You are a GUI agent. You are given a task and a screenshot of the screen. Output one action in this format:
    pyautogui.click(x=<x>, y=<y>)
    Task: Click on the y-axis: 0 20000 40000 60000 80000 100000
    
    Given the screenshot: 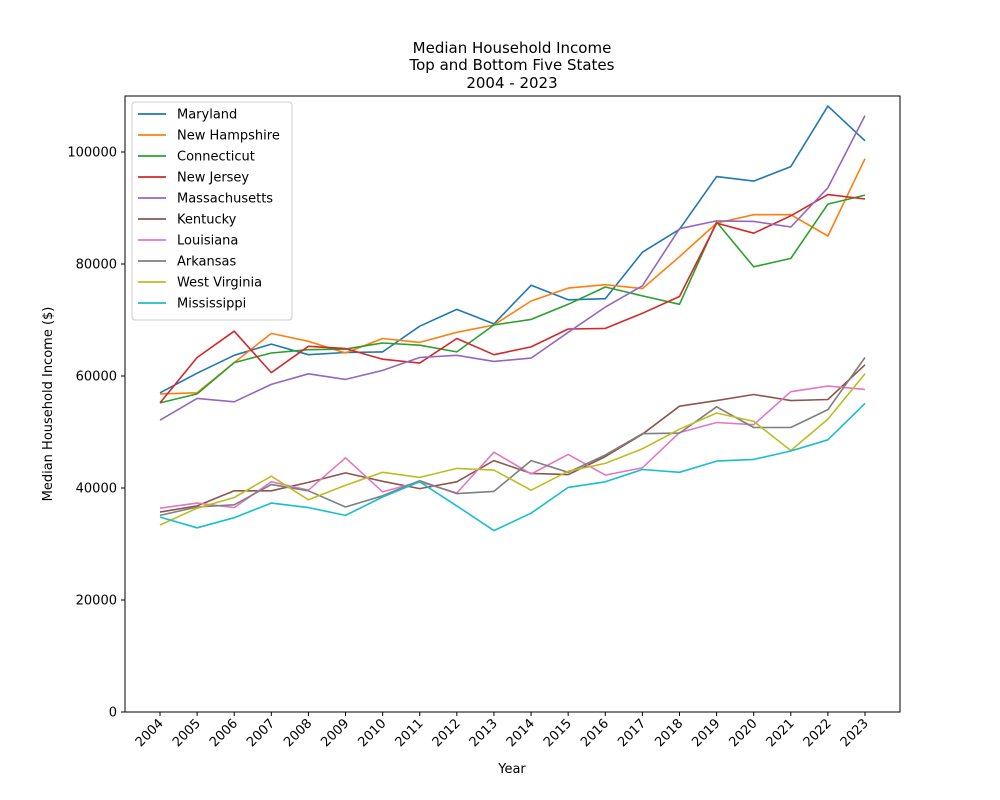 What is the action you would take?
    pyautogui.click(x=96, y=433)
    